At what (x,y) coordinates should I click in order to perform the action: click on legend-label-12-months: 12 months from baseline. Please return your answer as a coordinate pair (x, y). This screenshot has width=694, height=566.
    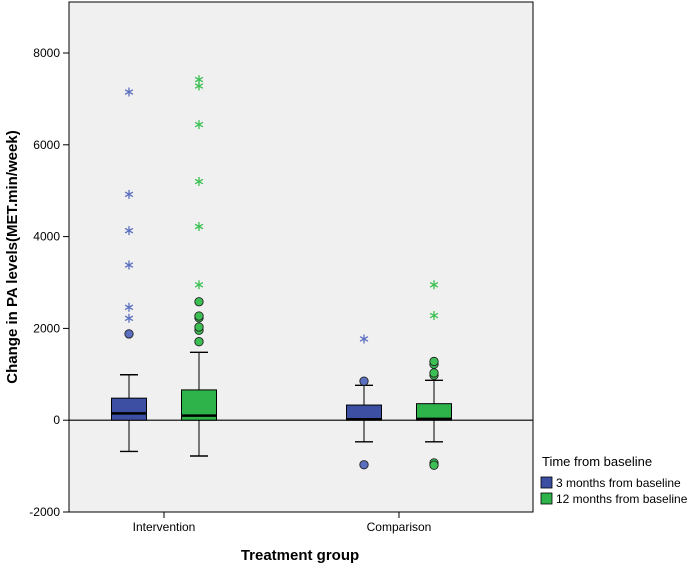
    Looking at the image, I should click on (622, 499).